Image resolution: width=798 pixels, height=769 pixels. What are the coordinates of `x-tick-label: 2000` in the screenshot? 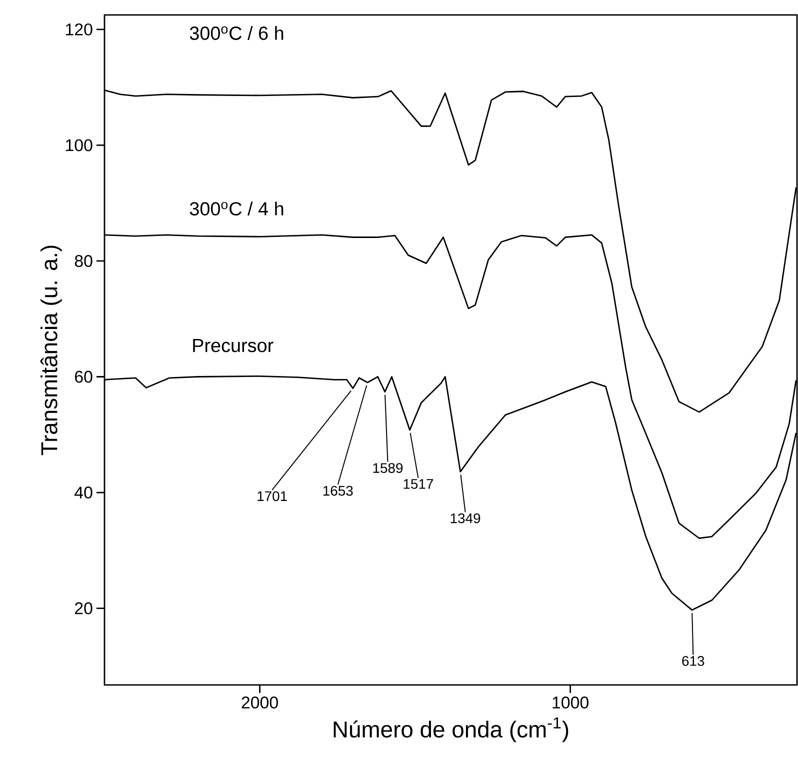 It's located at (260, 702).